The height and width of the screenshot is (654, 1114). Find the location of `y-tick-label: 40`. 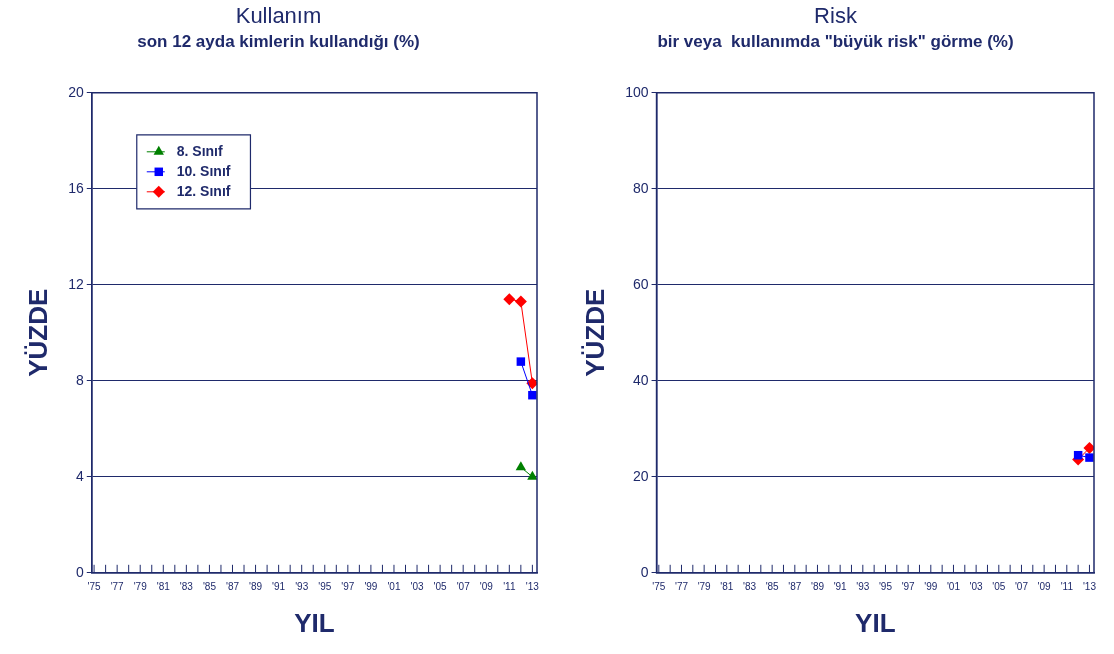

y-tick-label: 40 is located at coordinates (640, 379).